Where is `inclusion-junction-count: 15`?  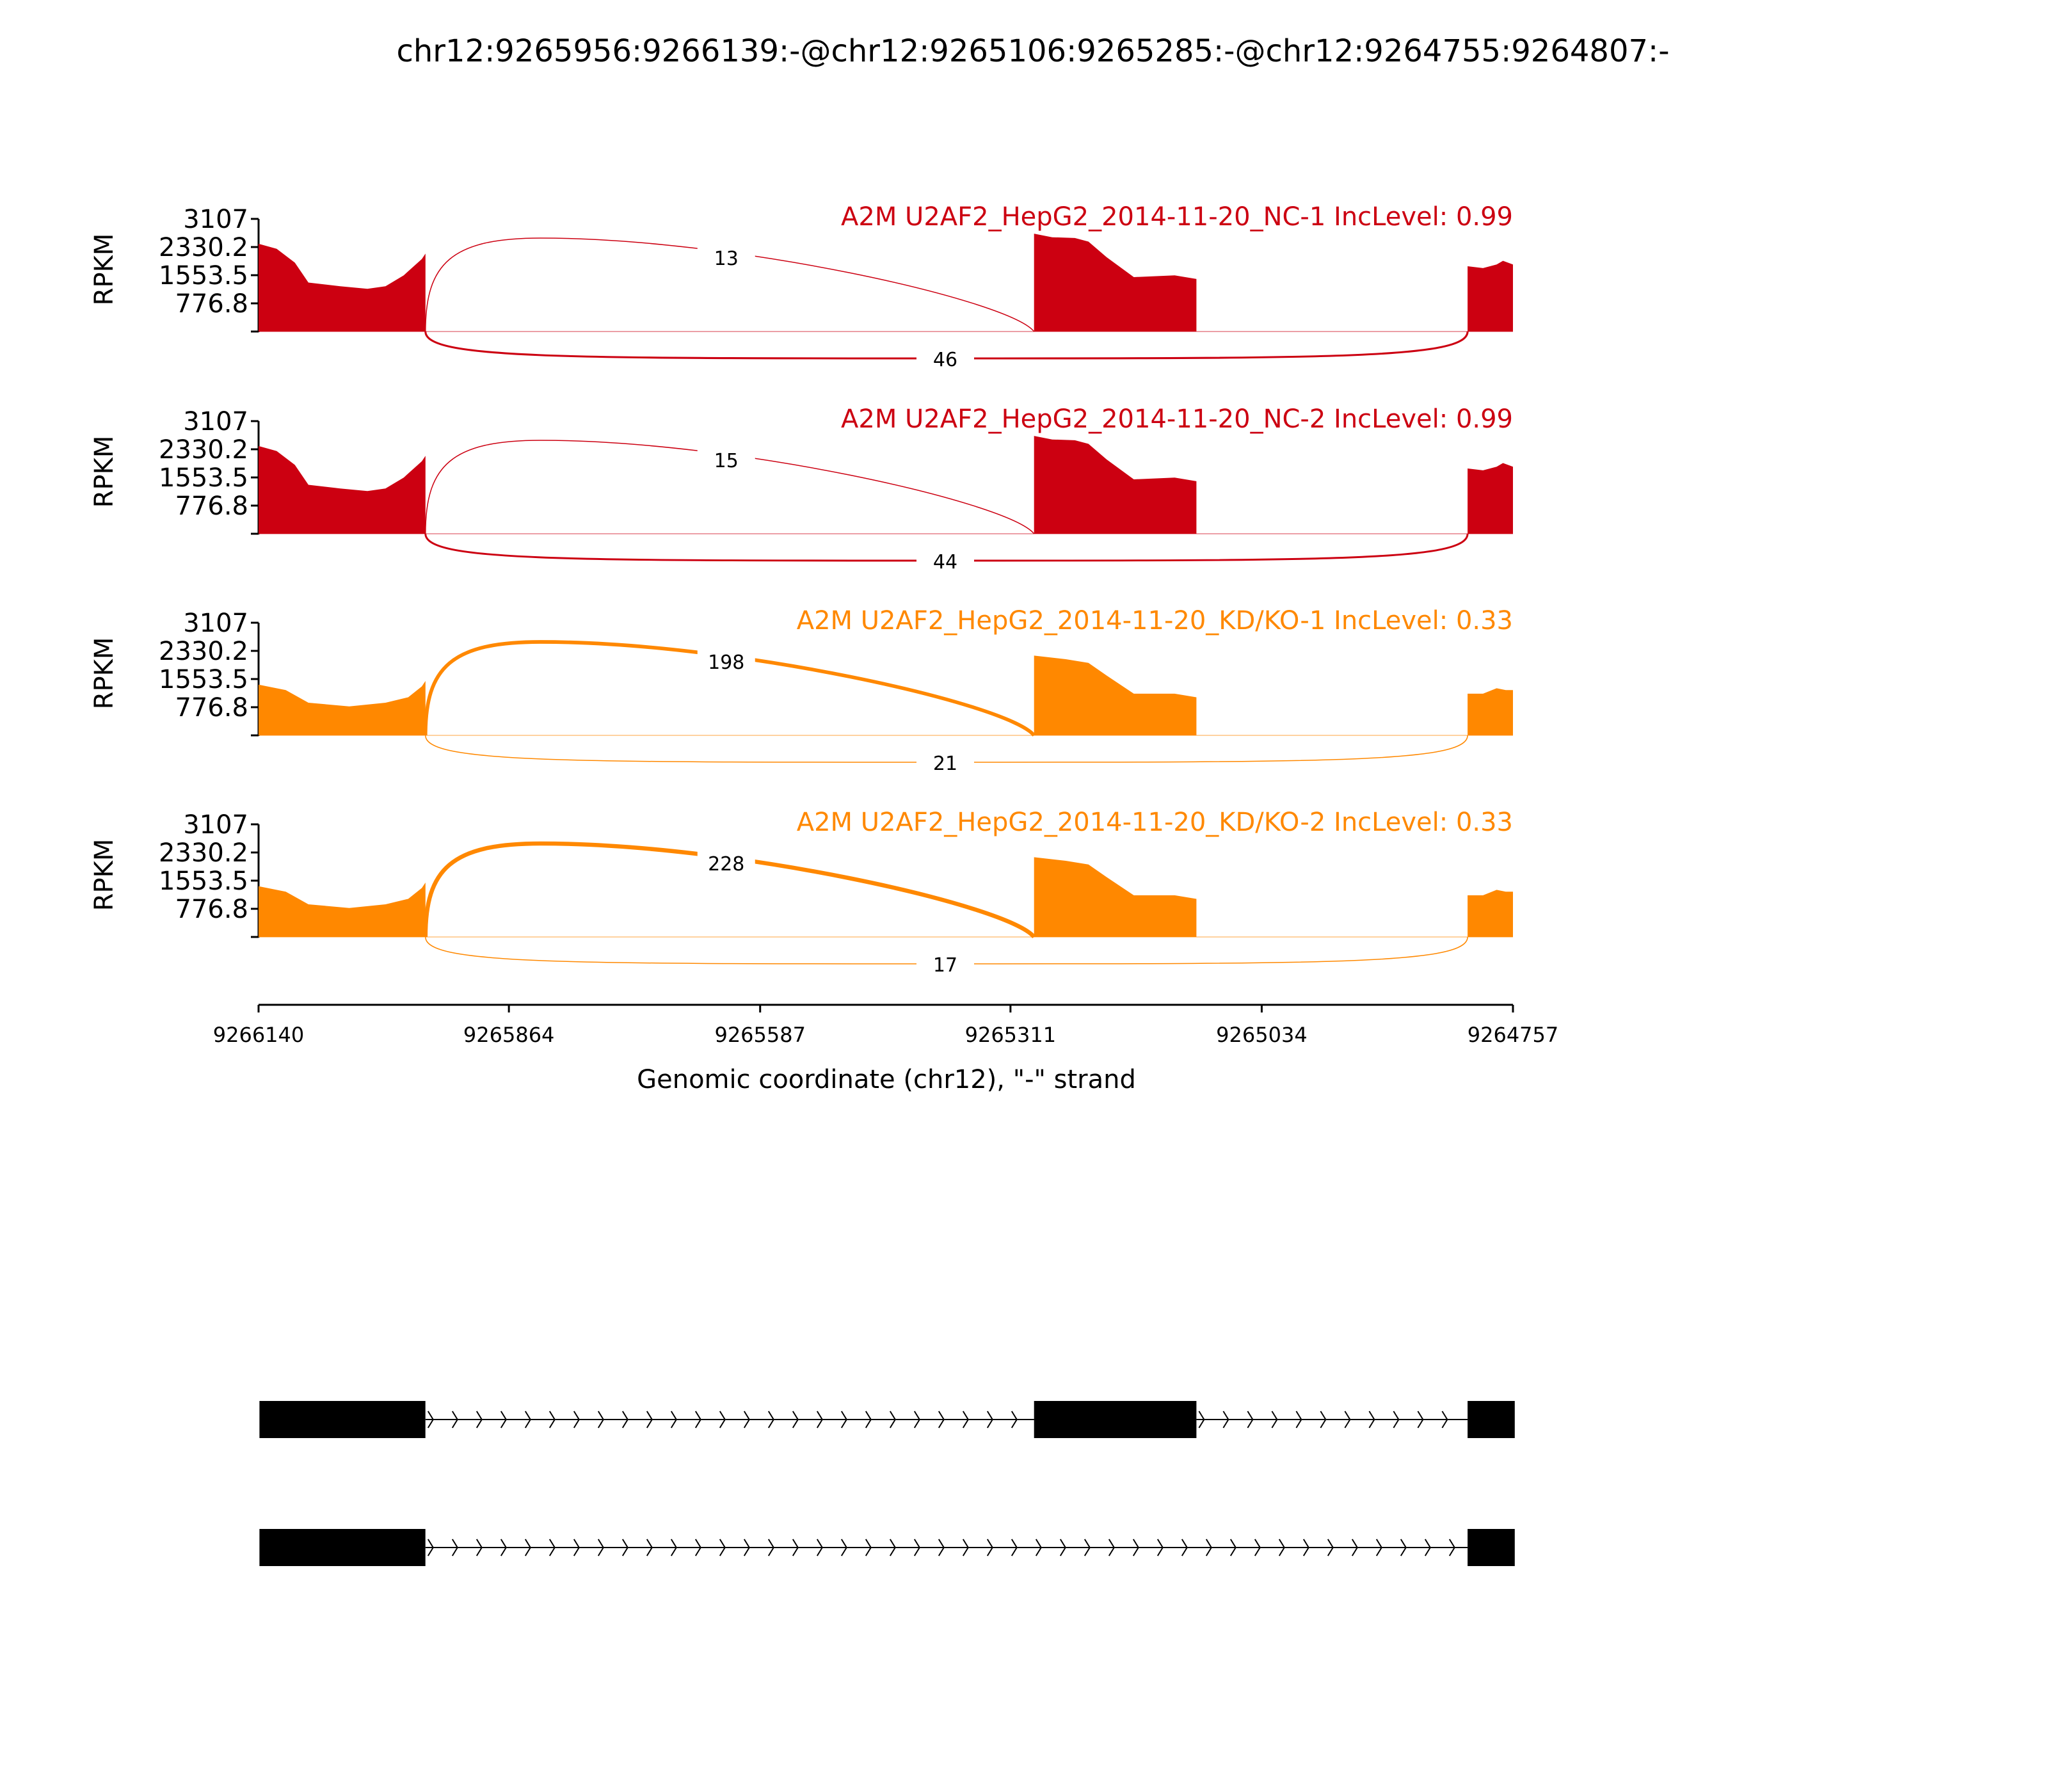 inclusion-junction-count: 15 is located at coordinates (726, 461).